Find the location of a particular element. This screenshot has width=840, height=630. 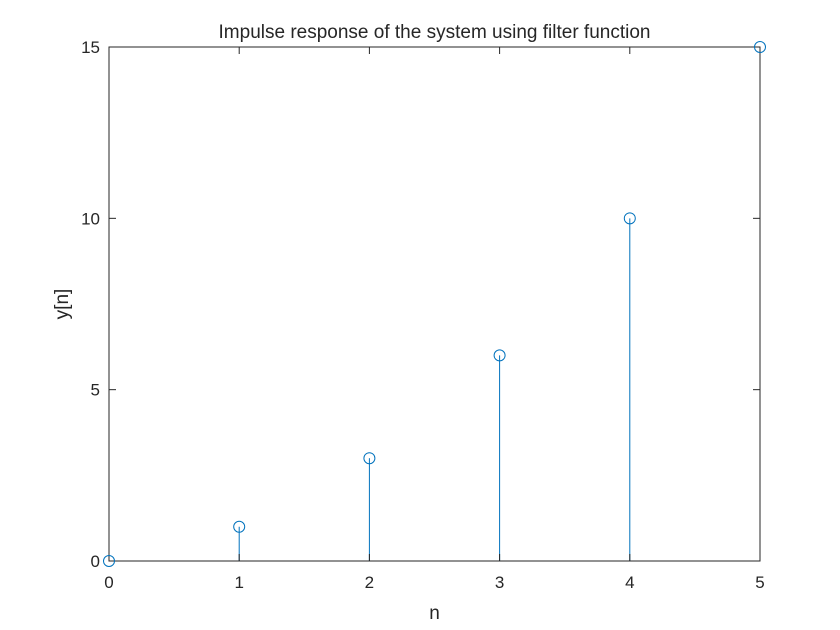

y-tick-label: 10 is located at coordinates (90, 218).